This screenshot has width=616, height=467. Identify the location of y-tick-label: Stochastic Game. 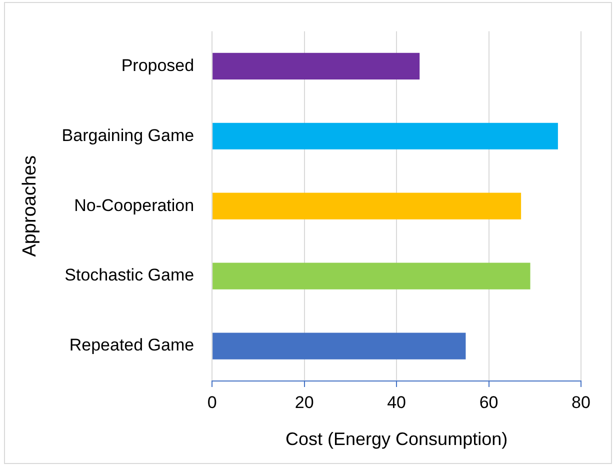
(129, 275).